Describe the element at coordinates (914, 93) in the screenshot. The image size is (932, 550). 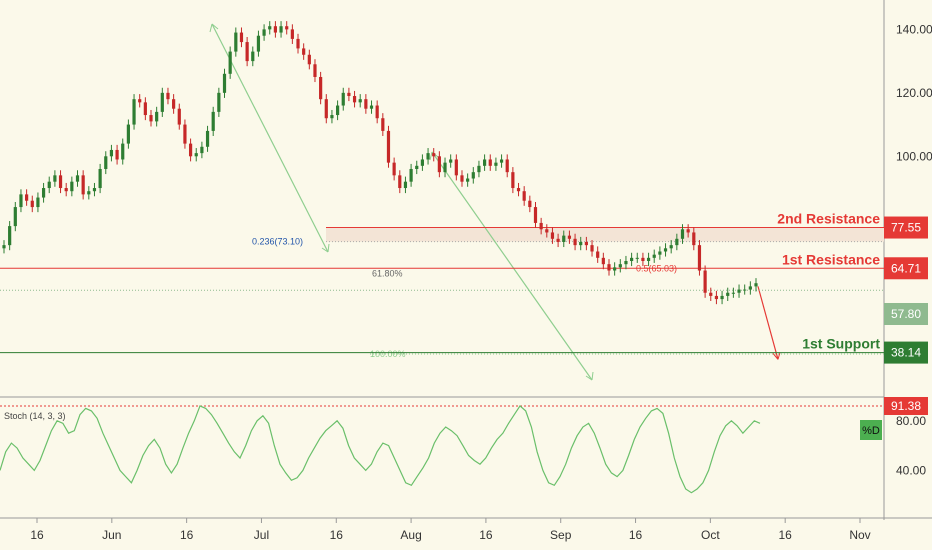
I see `price-tick-label: 120.00` at that location.